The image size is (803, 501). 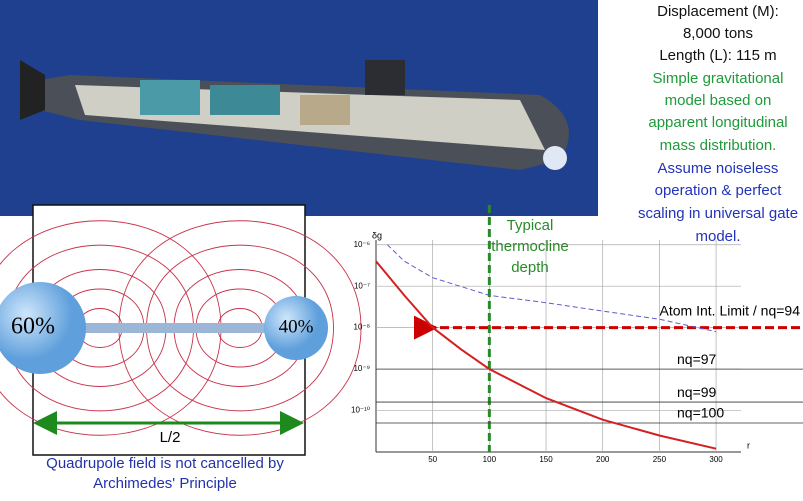 What do you see at coordinates (362, 244) in the screenshot?
I see `y-tick-label: 10⁻⁶` at bounding box center [362, 244].